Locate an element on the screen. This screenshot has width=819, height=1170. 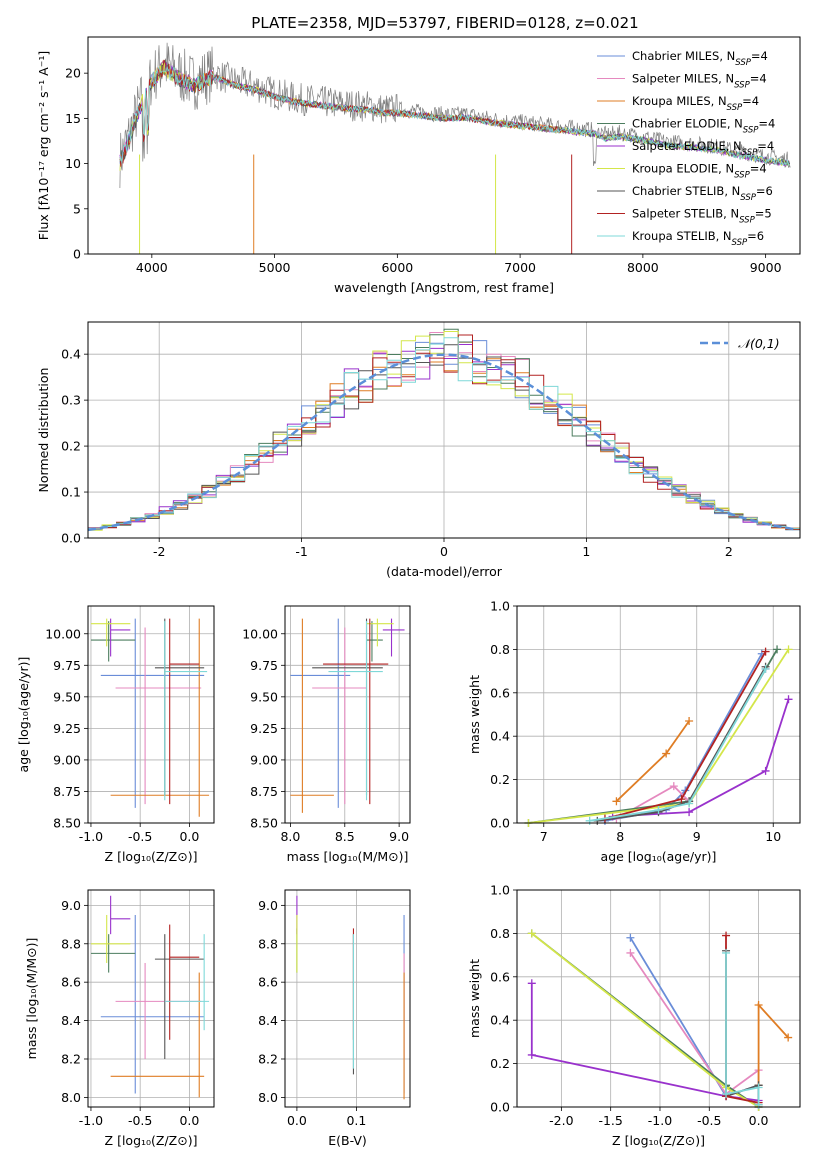
axes-mass_vs_ebv: 0.0 0.1 8.0 8.2 8.4 8.6 8.8 9.0 E(B-V) is located at coordinates (334, 1018).